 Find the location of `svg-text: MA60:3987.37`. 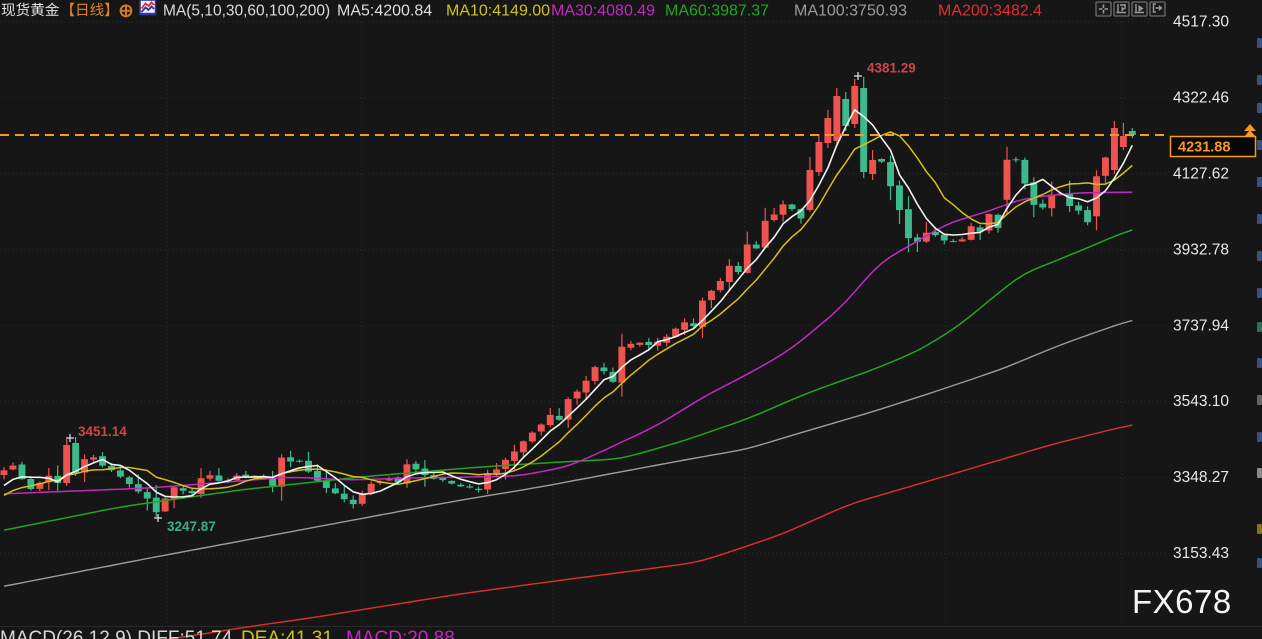

svg-text: MA60:3987.37 is located at coordinates (717, 11).